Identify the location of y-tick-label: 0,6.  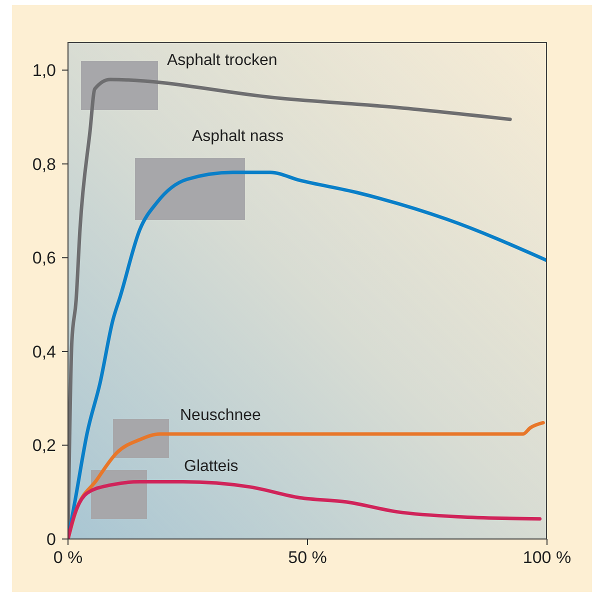
(44, 258).